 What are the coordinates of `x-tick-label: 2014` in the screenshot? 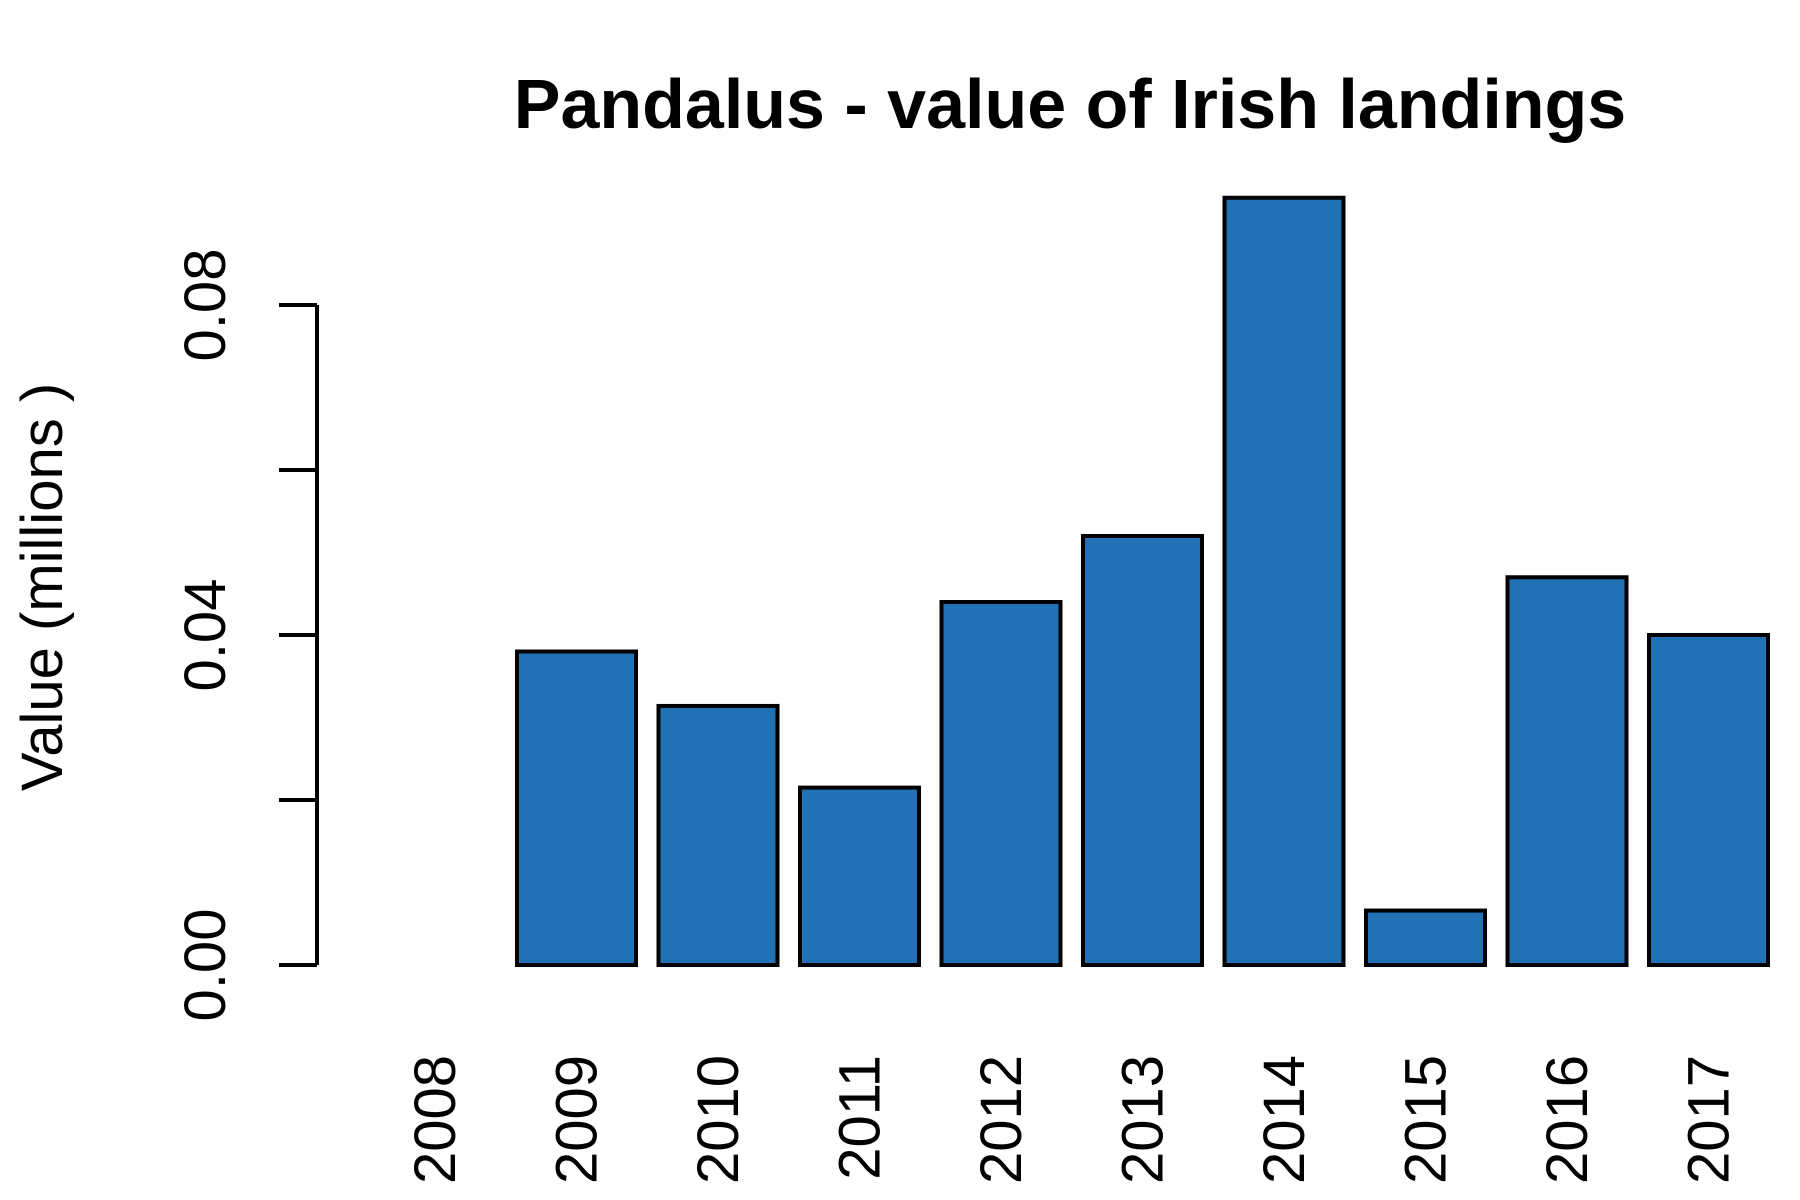 It's located at (1284, 1119).